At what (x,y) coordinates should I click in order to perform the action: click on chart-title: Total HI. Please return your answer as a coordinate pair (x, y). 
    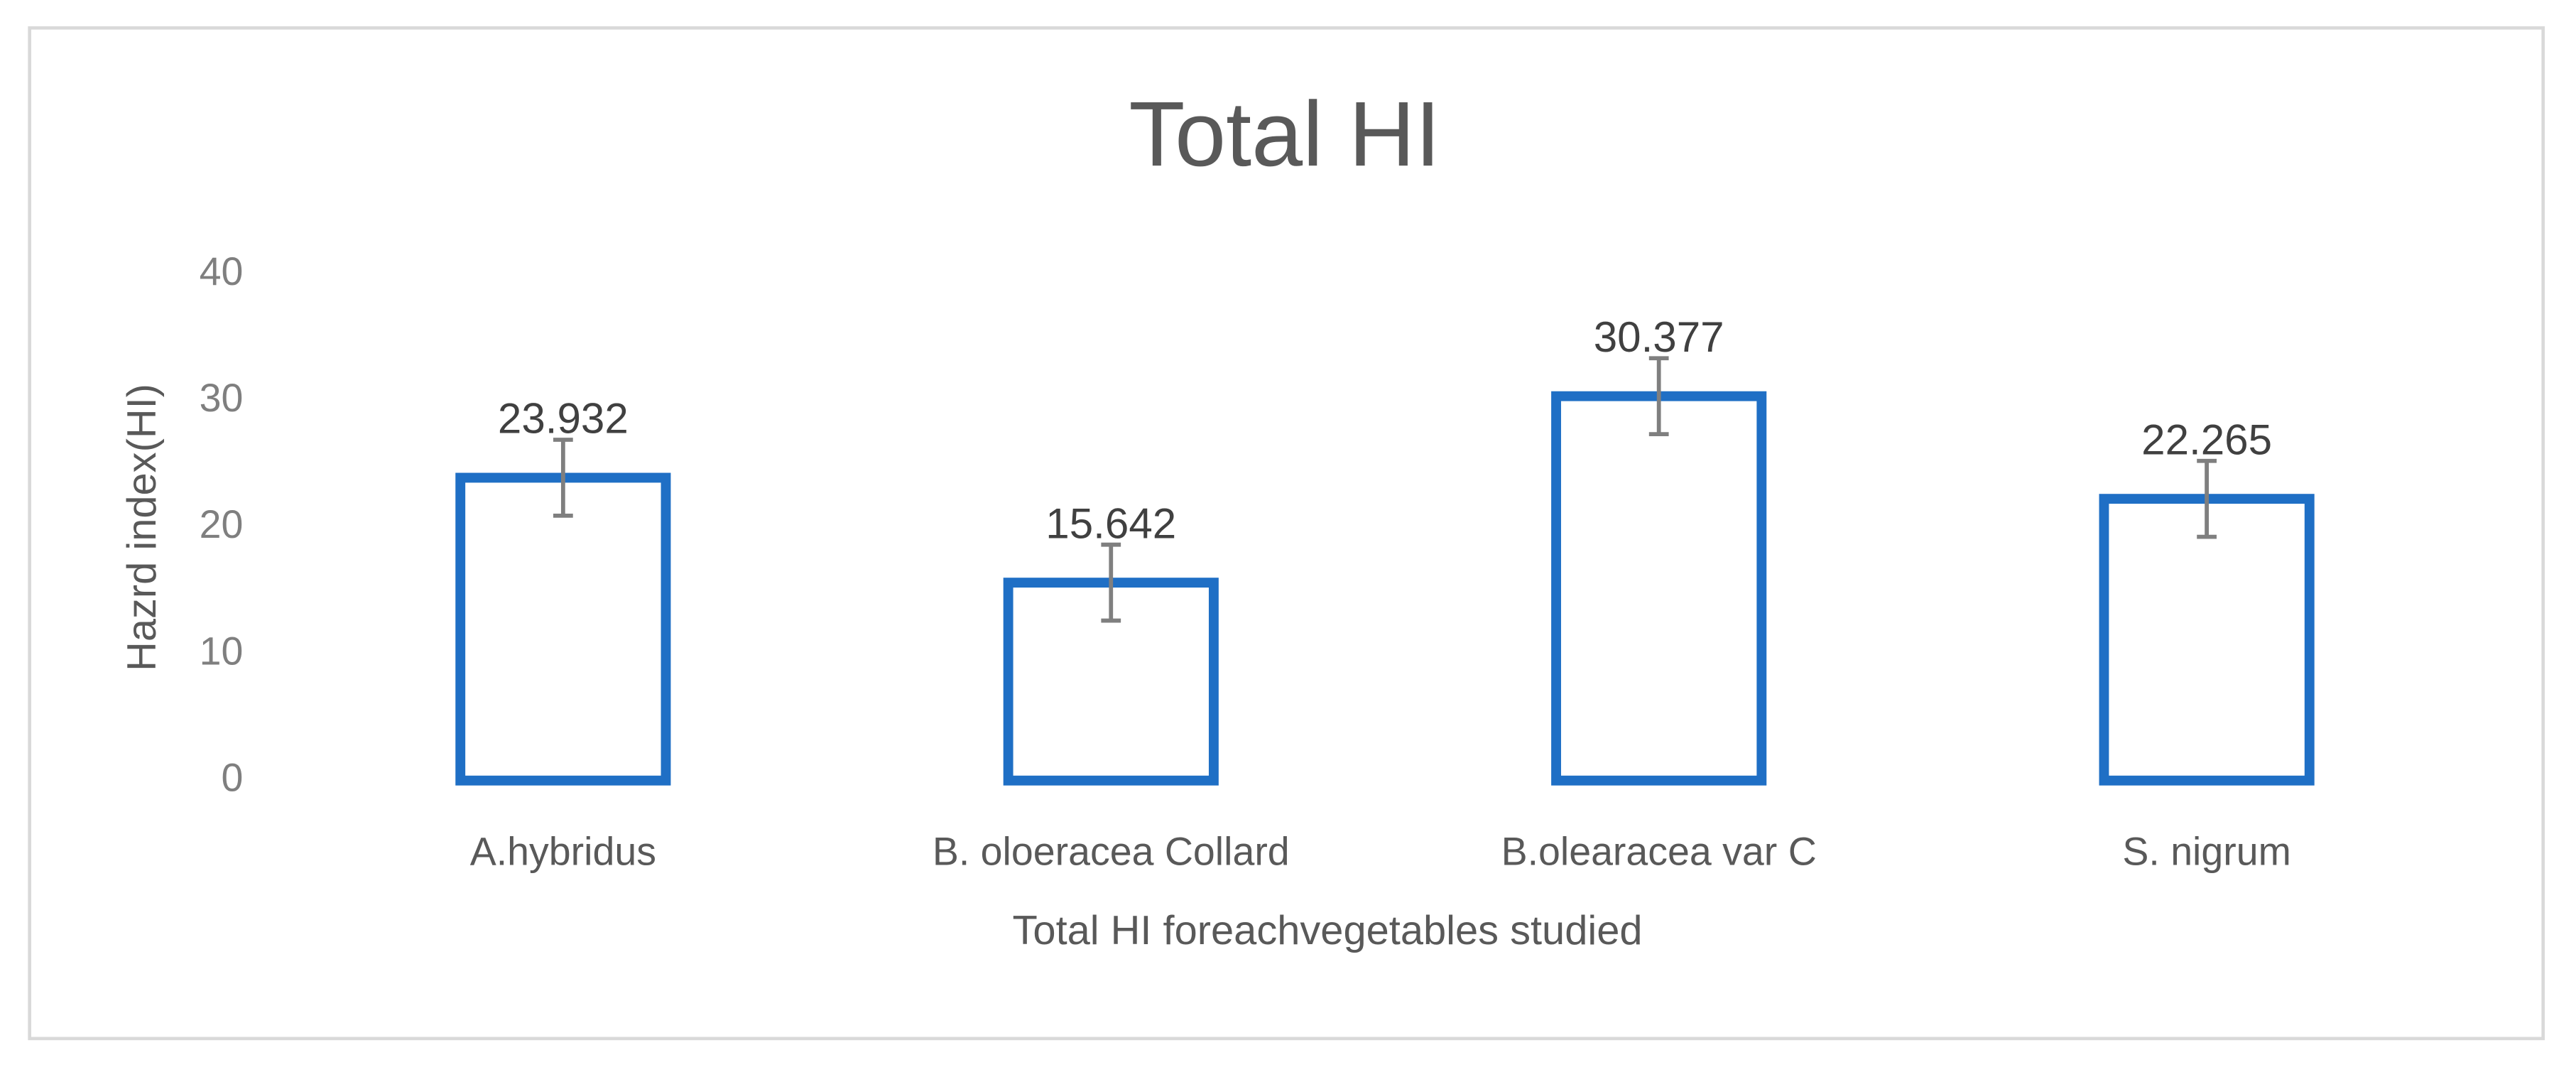
    Looking at the image, I should click on (1284, 134).